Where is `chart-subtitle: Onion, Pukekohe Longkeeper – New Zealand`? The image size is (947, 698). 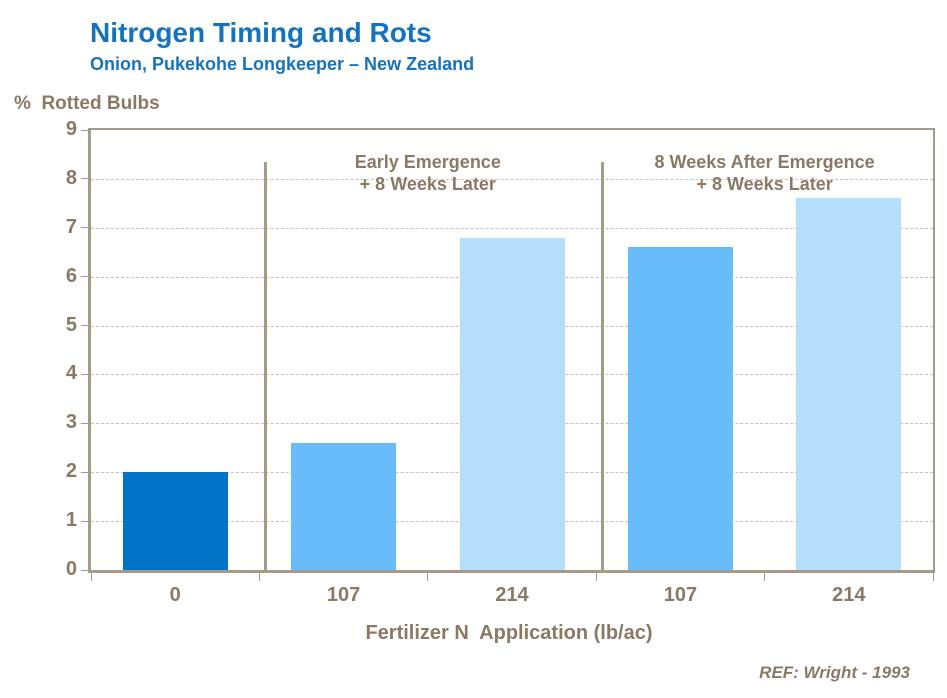
chart-subtitle: Onion, Pukekohe Longkeeper – New Zealand is located at coordinates (282, 64).